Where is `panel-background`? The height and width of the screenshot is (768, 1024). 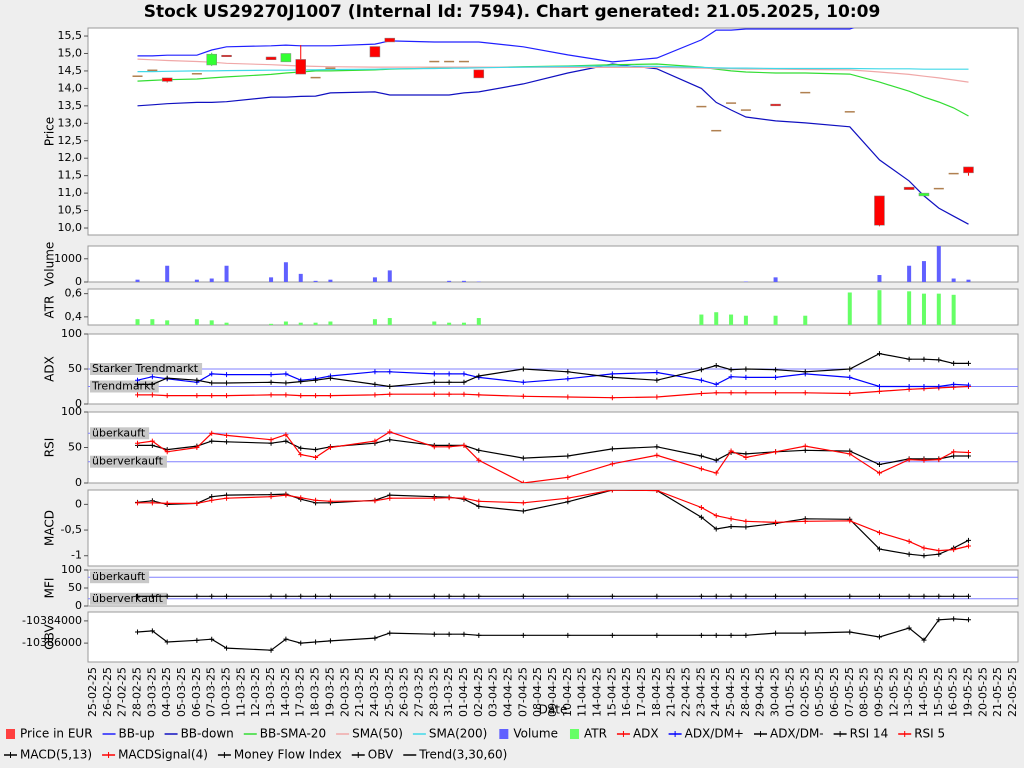 panel-background is located at coordinates (553, 588).